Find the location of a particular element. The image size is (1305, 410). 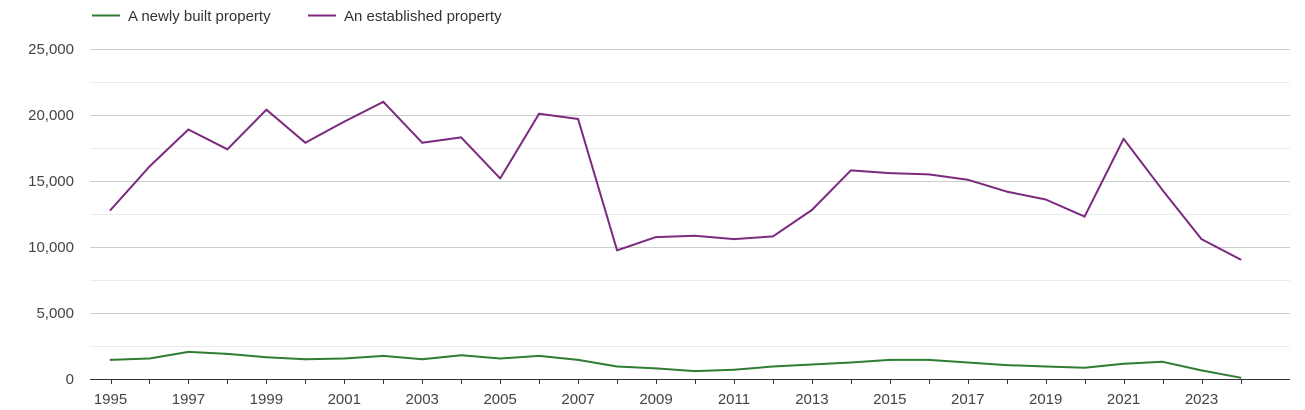

y-tick-label: 20,000 is located at coordinates (51, 115).